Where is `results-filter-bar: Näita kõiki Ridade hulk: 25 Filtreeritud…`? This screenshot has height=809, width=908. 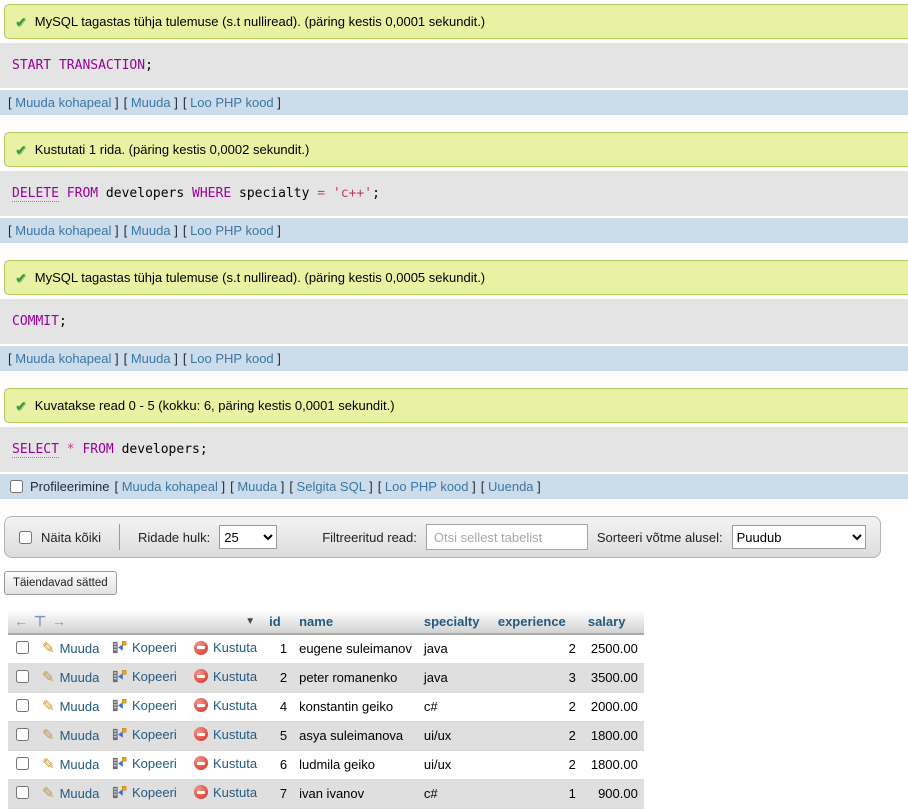
results-filter-bar: Näita kõiki Ridade hulk: 25 Filtreeritud… is located at coordinates (442, 537).